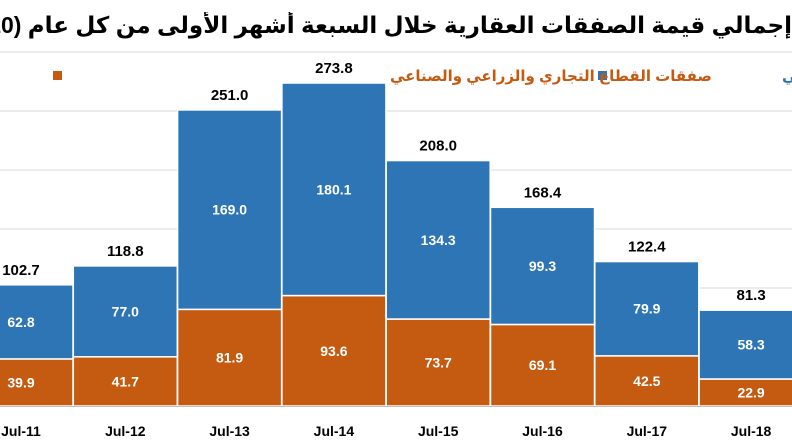  I want to click on total-label: 122.4, so click(647, 247).